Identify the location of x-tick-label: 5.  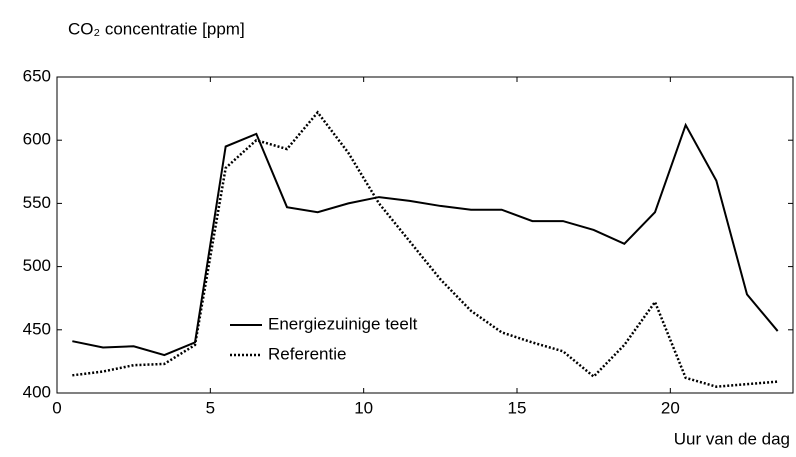
(210, 407).